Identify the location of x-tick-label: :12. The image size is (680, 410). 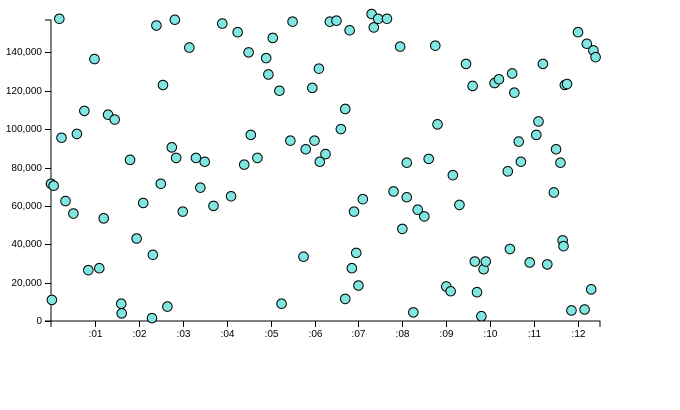
(579, 334).